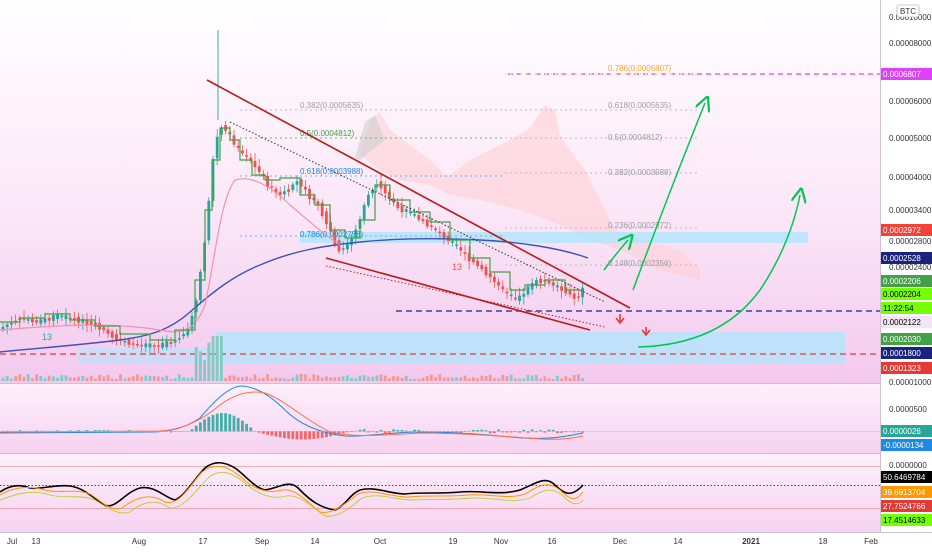 This screenshot has height=555, width=932. Describe the element at coordinates (678, 541) in the screenshot. I see `time-tick-11: 14` at that location.